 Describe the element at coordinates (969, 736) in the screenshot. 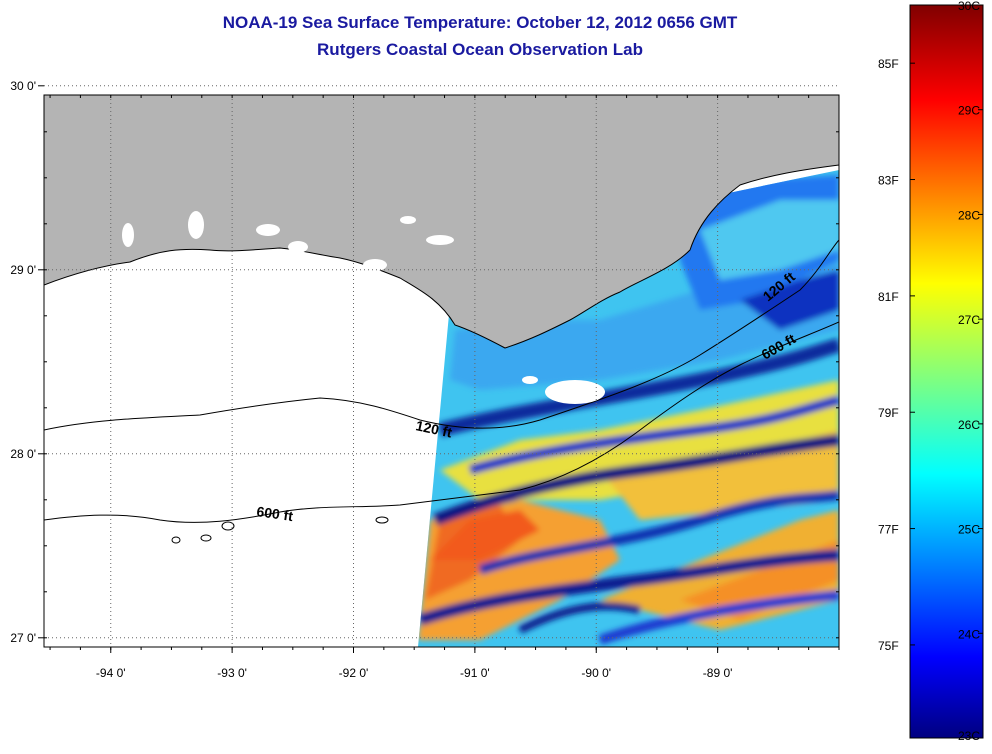

I see `colorbar-label-c: 23C` at that location.